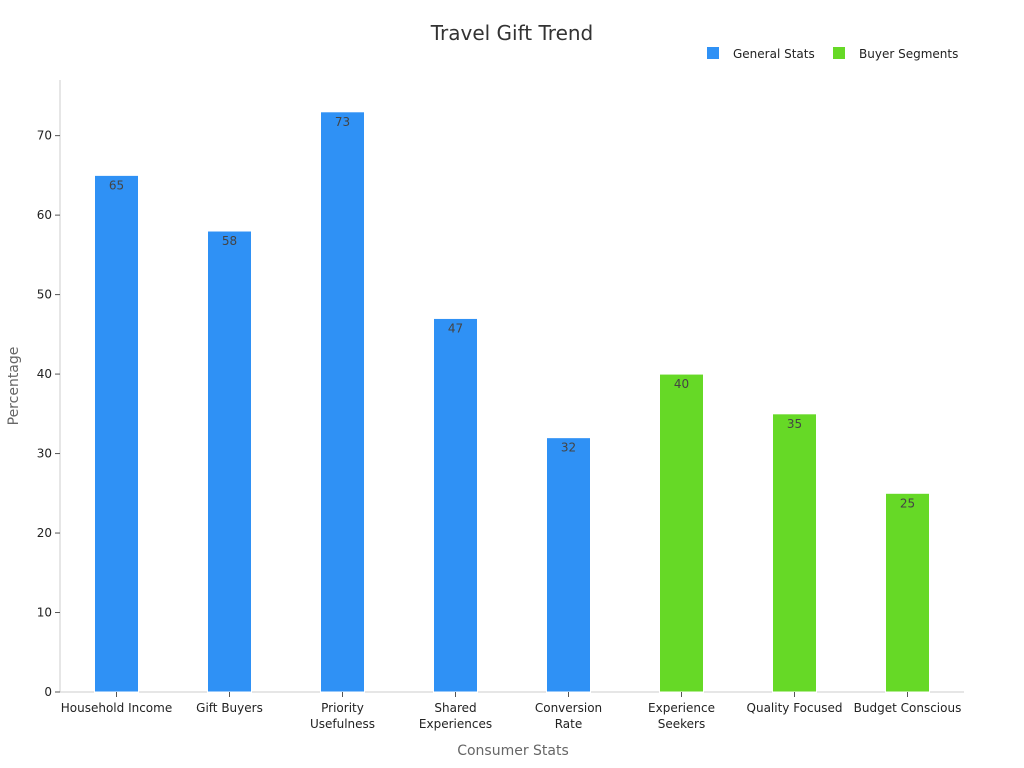  What do you see at coordinates (342, 716) in the screenshot?
I see `x-tick-label: Priority Usefulness` at bounding box center [342, 716].